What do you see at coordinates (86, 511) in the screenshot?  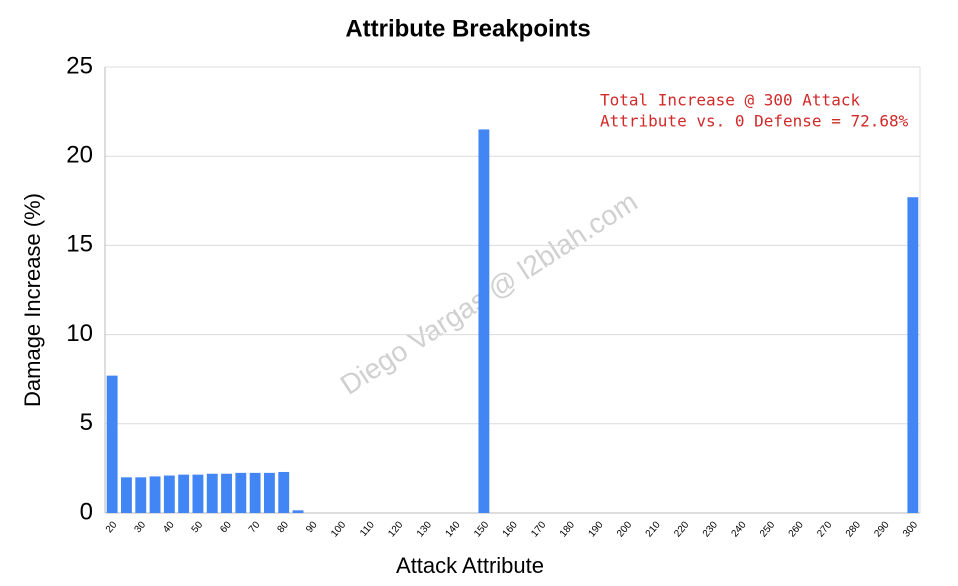 I see `y-tick-label: 0` at bounding box center [86, 511].